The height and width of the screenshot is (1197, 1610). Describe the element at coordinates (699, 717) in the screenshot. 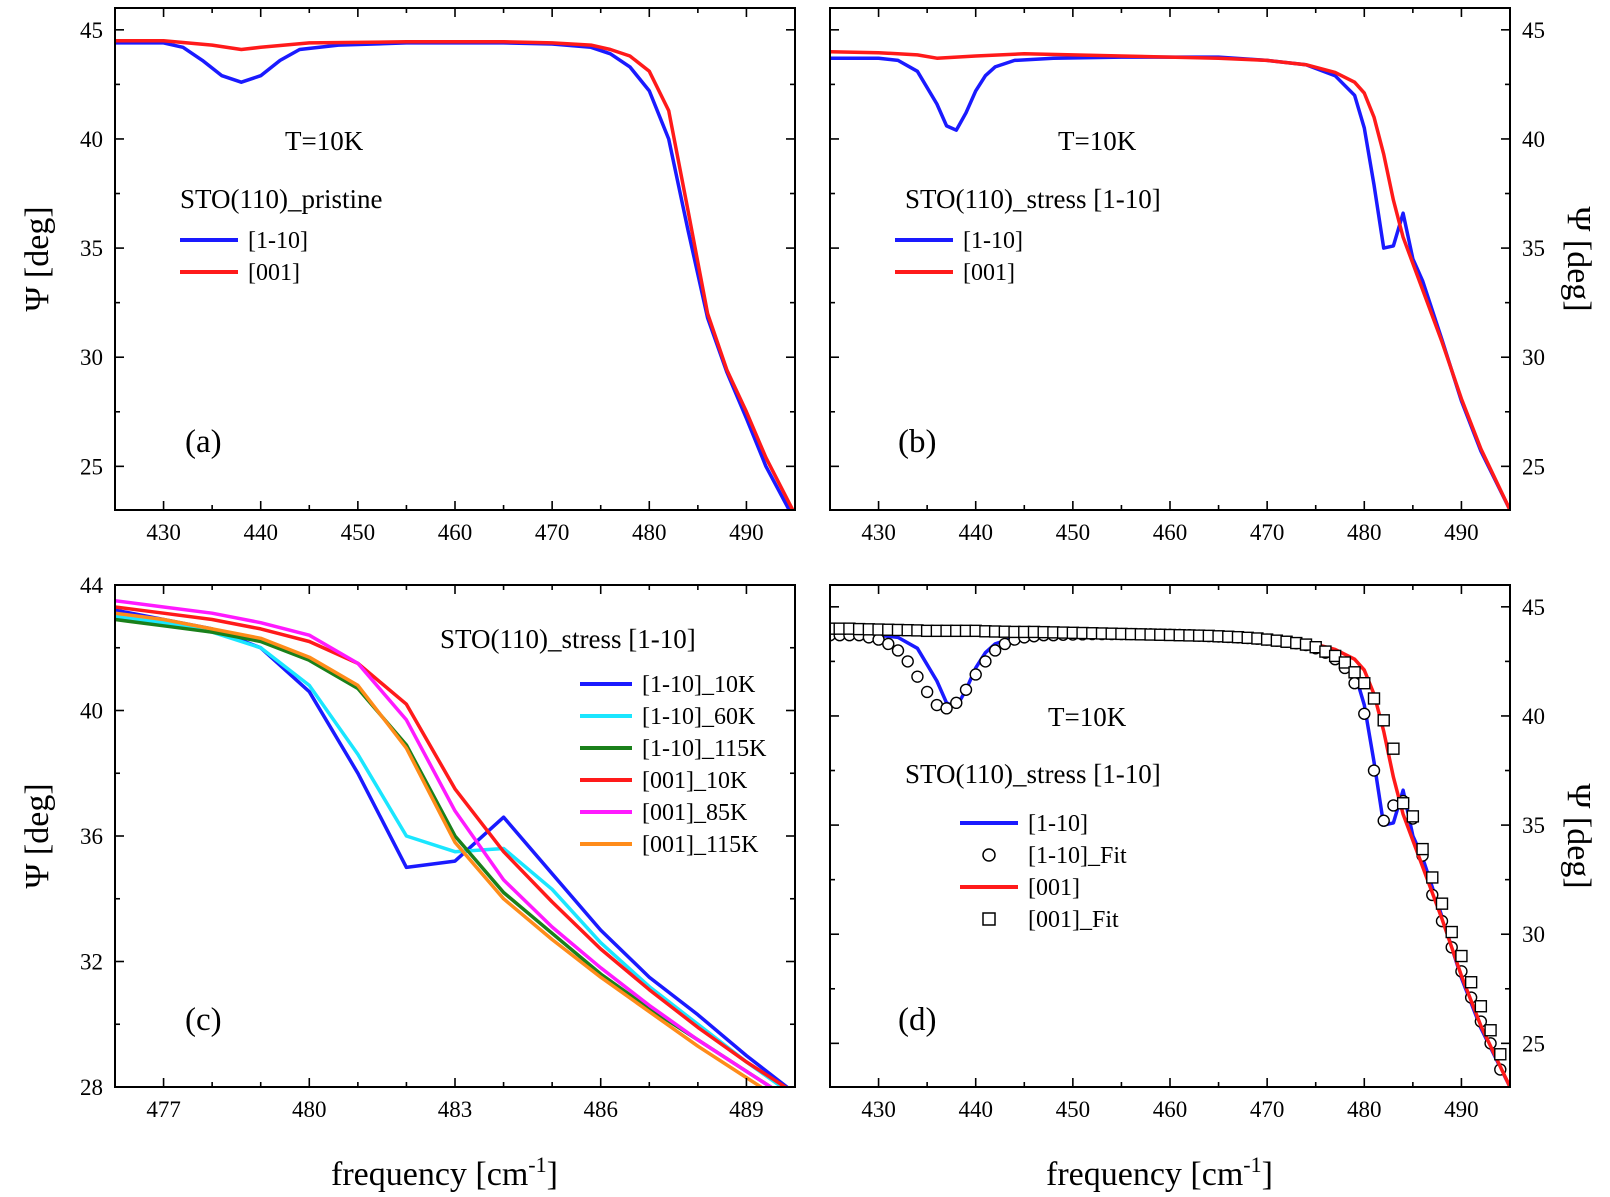

I see `legend-label: [1-10]_60K` at that location.